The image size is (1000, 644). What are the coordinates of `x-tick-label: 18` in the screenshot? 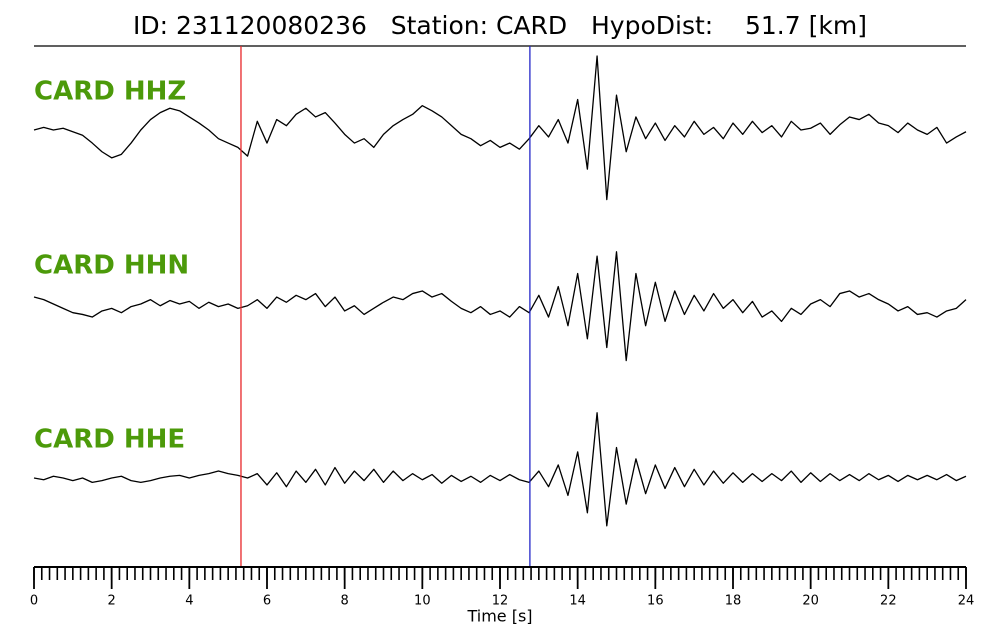 It's located at (733, 601).